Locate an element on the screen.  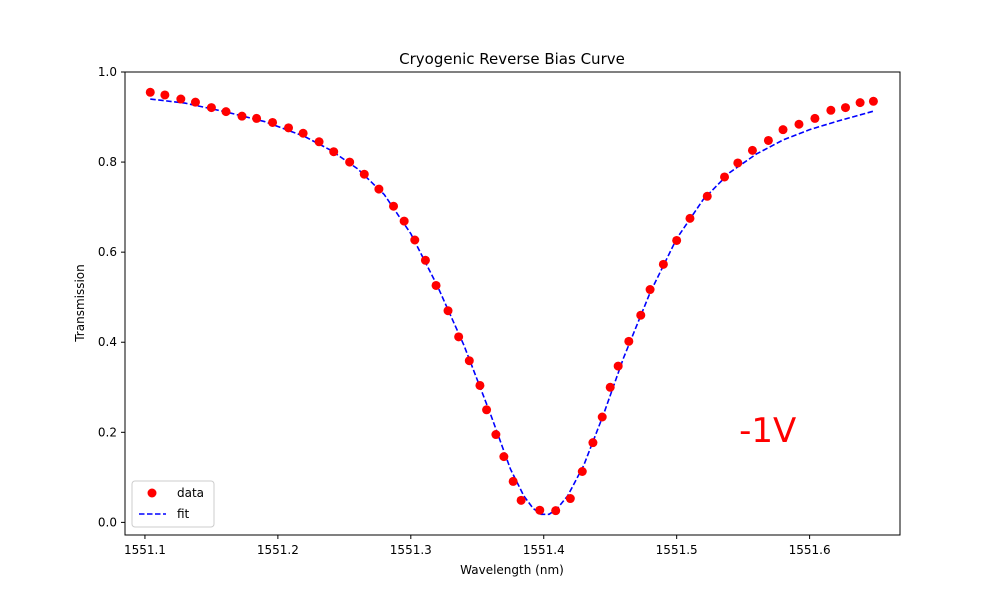
x-axis-label: Wavelength (nm) is located at coordinates (512, 570).